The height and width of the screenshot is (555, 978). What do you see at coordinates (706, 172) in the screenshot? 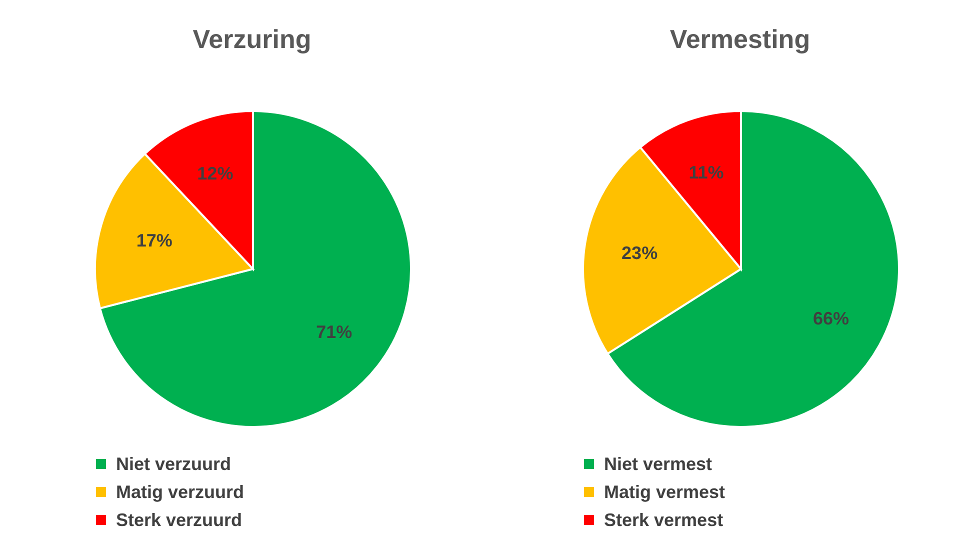
I see `data-label: 11%` at bounding box center [706, 172].